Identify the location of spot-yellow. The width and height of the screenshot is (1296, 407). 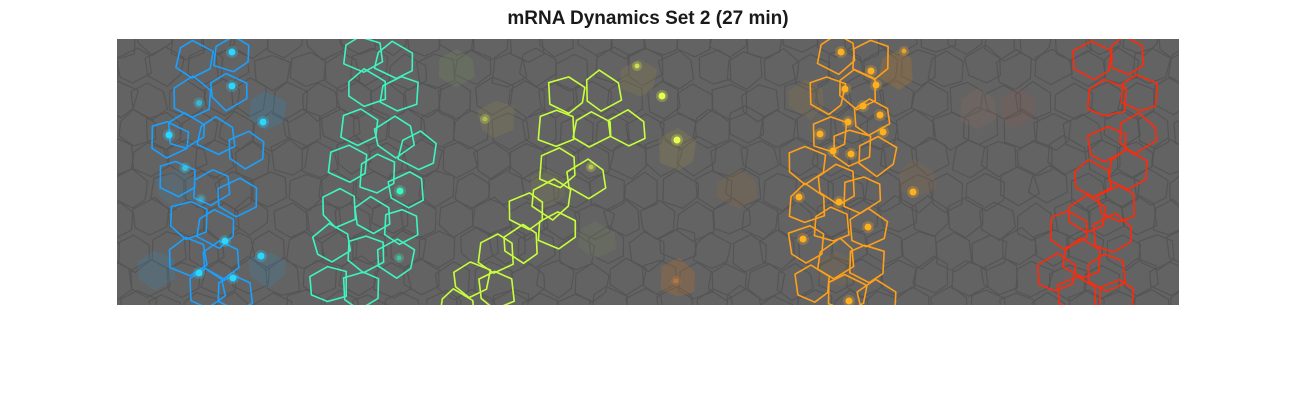
(662, 96).